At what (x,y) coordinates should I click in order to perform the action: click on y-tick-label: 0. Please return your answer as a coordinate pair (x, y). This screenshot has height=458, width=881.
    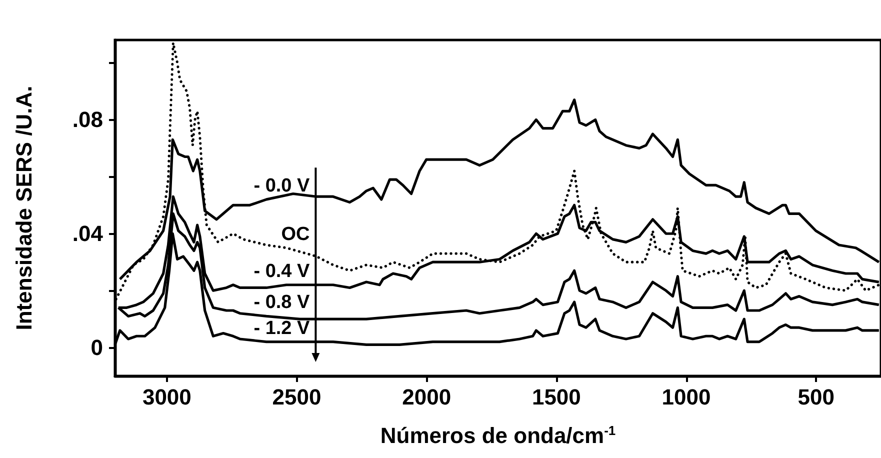
    Looking at the image, I should click on (96, 347).